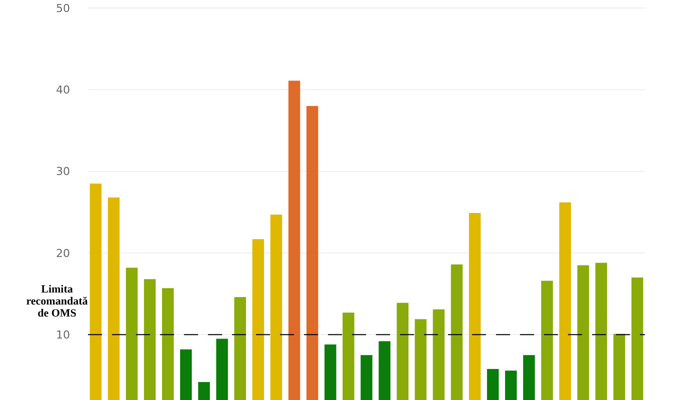 This screenshot has height=400, width=677. I want to click on y-tick-label: 20, so click(63, 253).